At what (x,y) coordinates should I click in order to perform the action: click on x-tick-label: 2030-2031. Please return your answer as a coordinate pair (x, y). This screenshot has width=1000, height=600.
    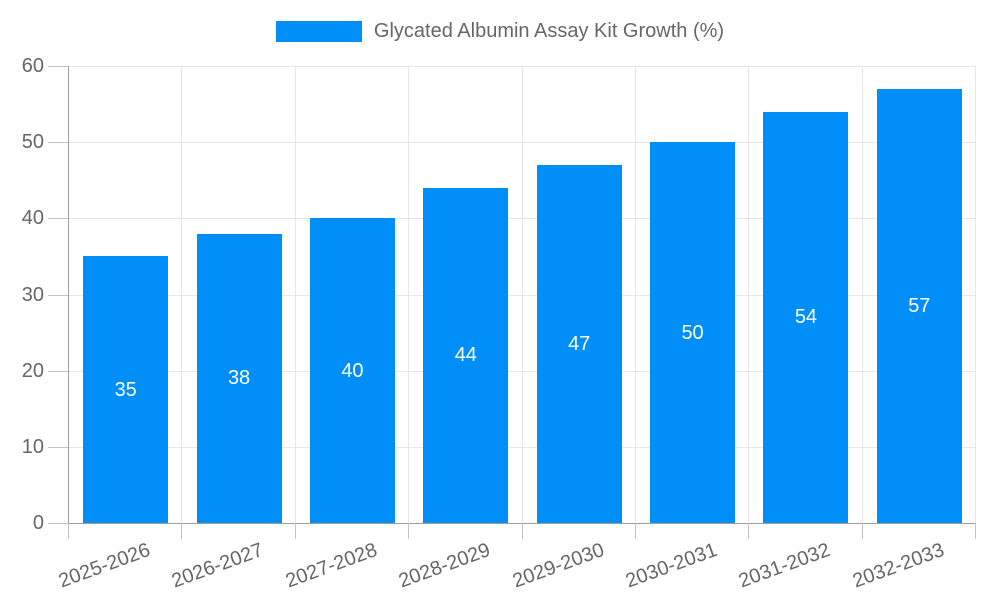
    Looking at the image, I should click on (671, 566).